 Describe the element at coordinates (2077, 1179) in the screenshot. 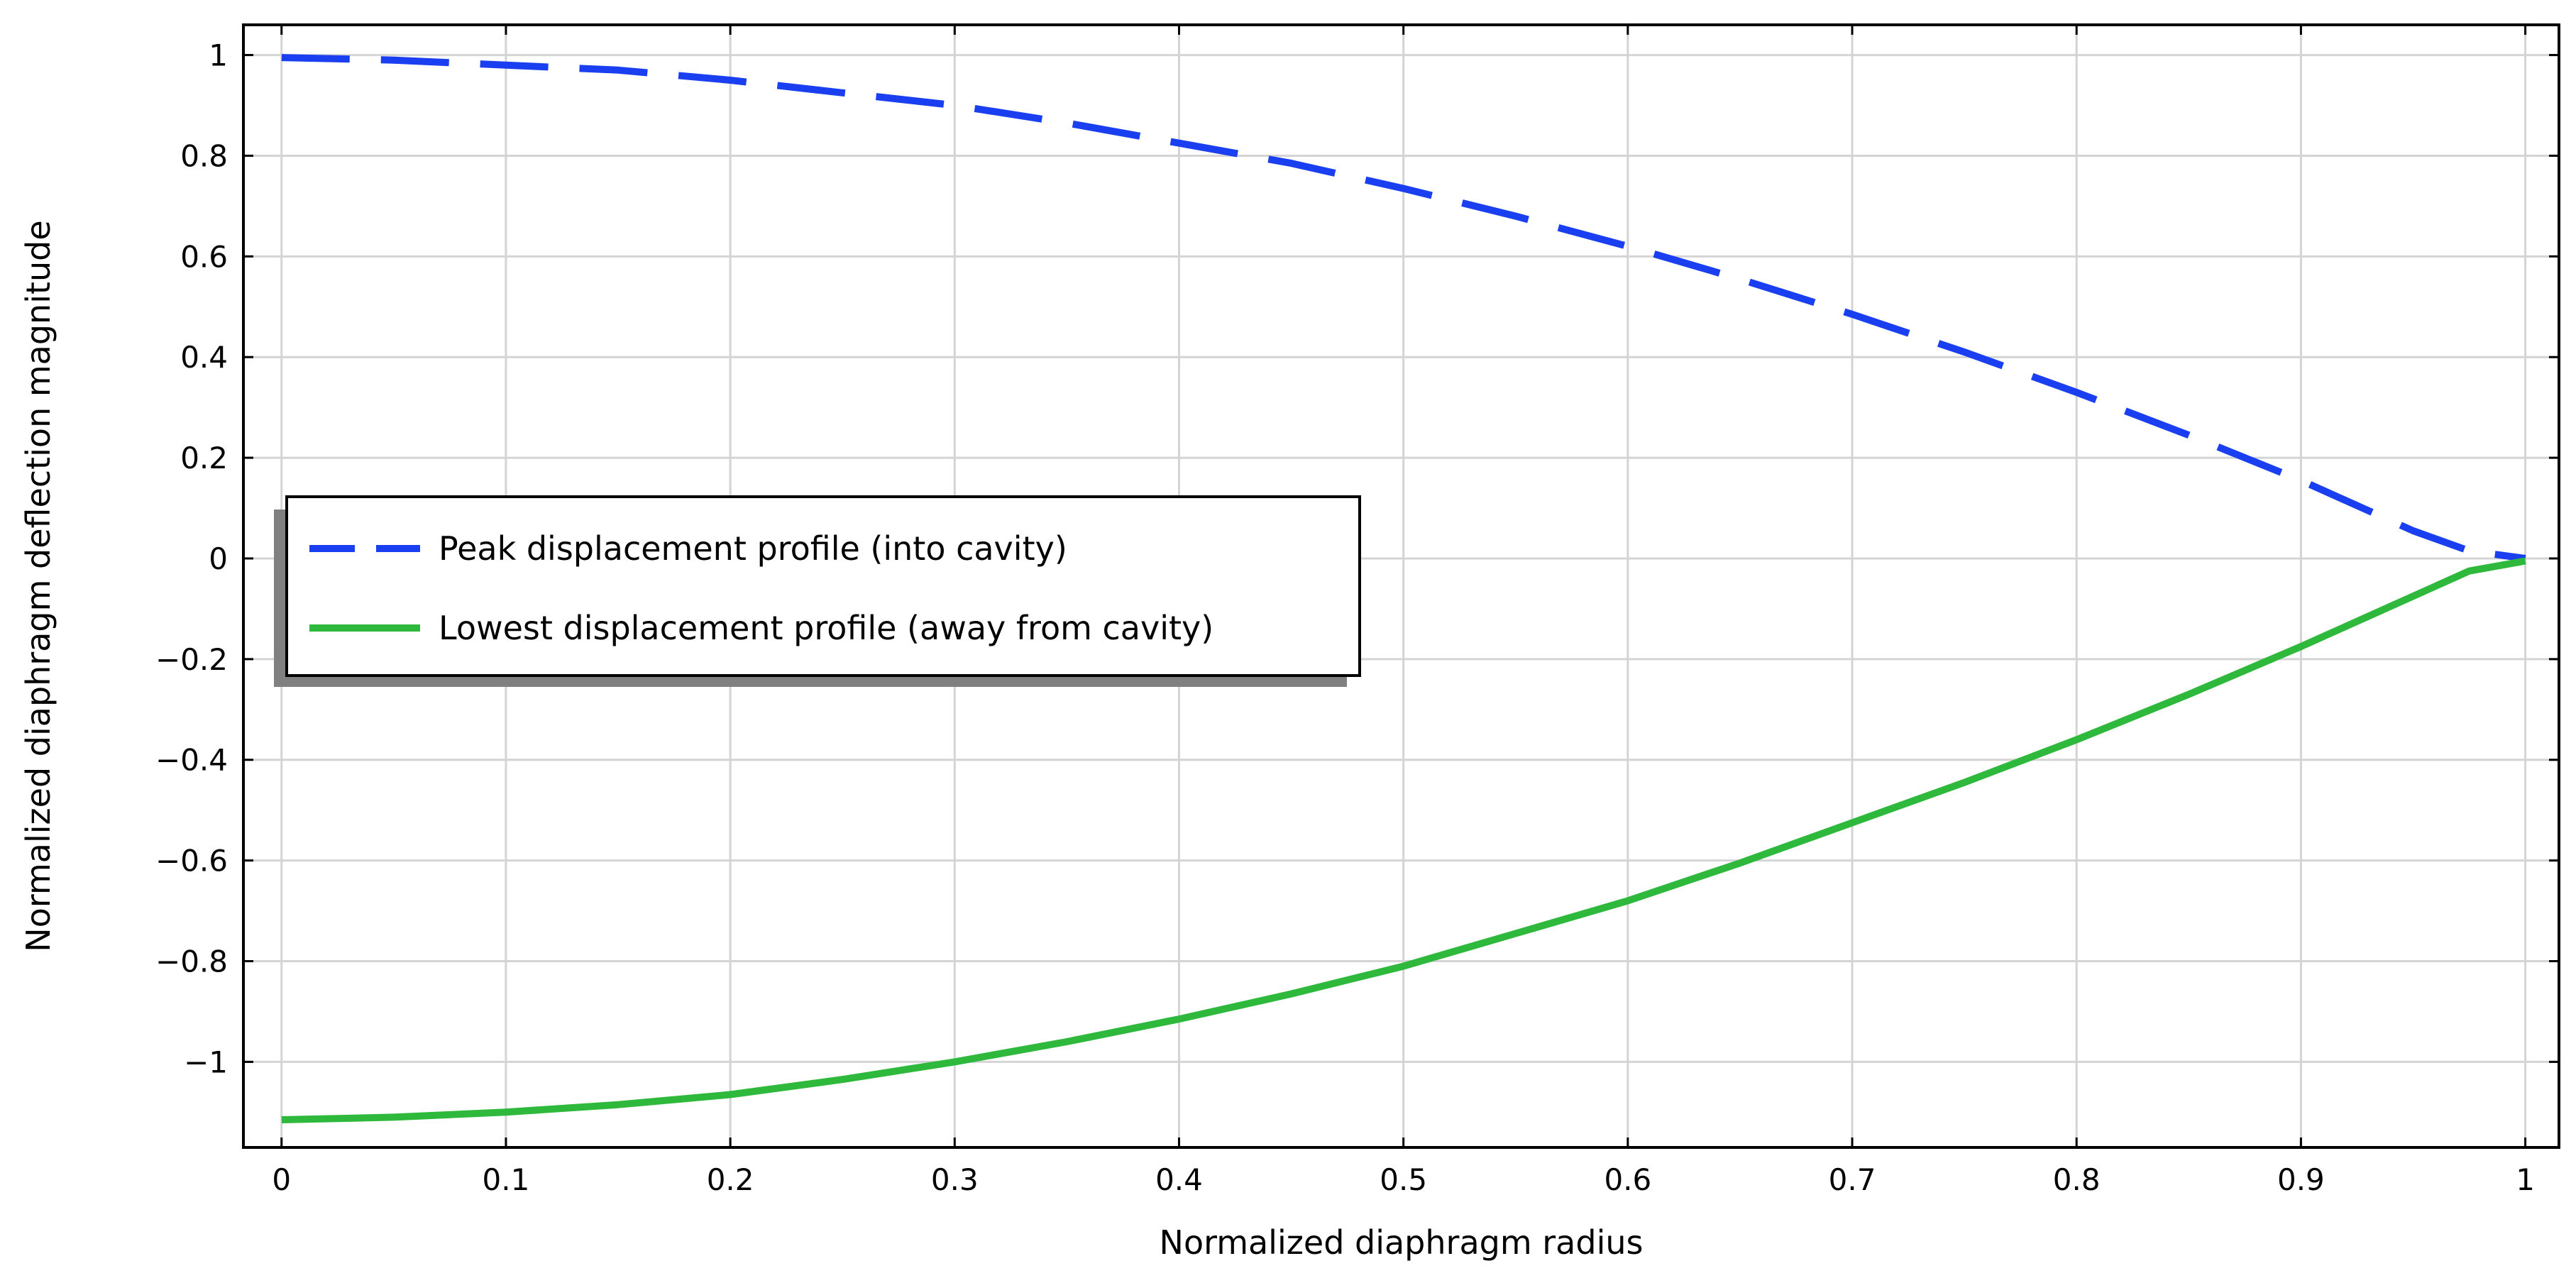

I see `x-tick-label: 0.8` at that location.